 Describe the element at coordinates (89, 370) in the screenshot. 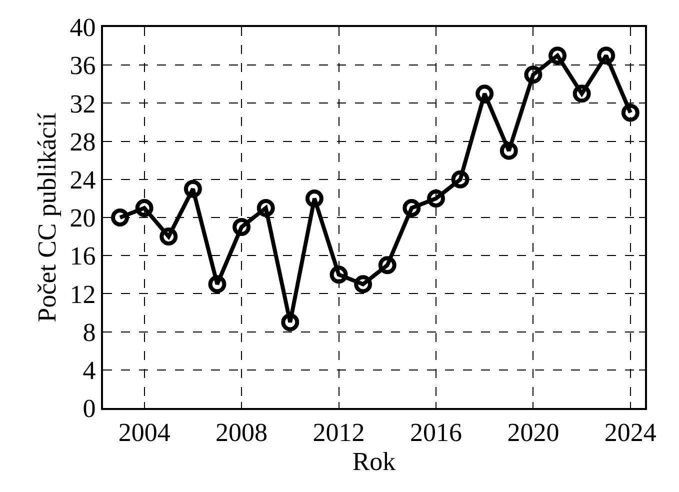

I see `y-tick-label: 4` at that location.